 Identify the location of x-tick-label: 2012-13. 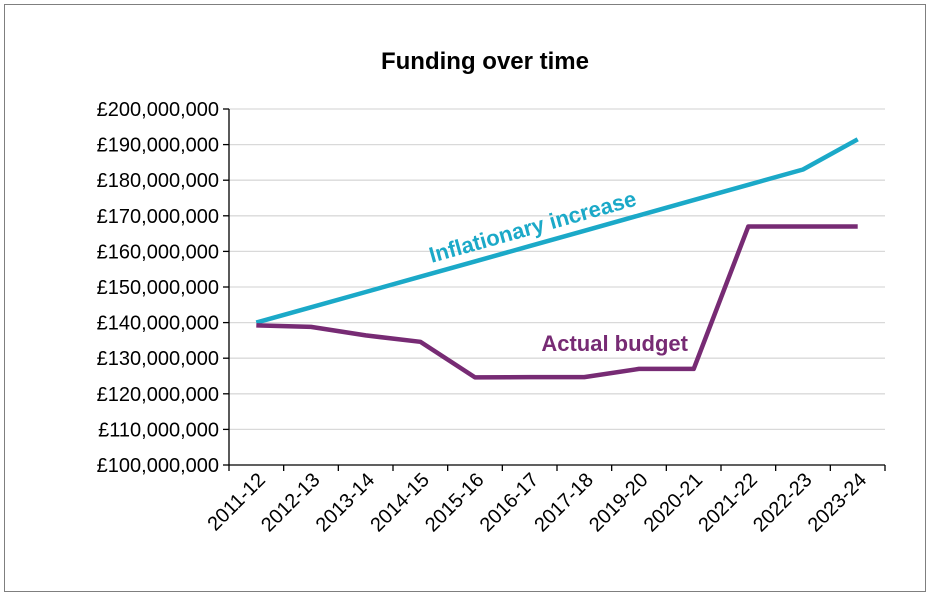
(290, 502).